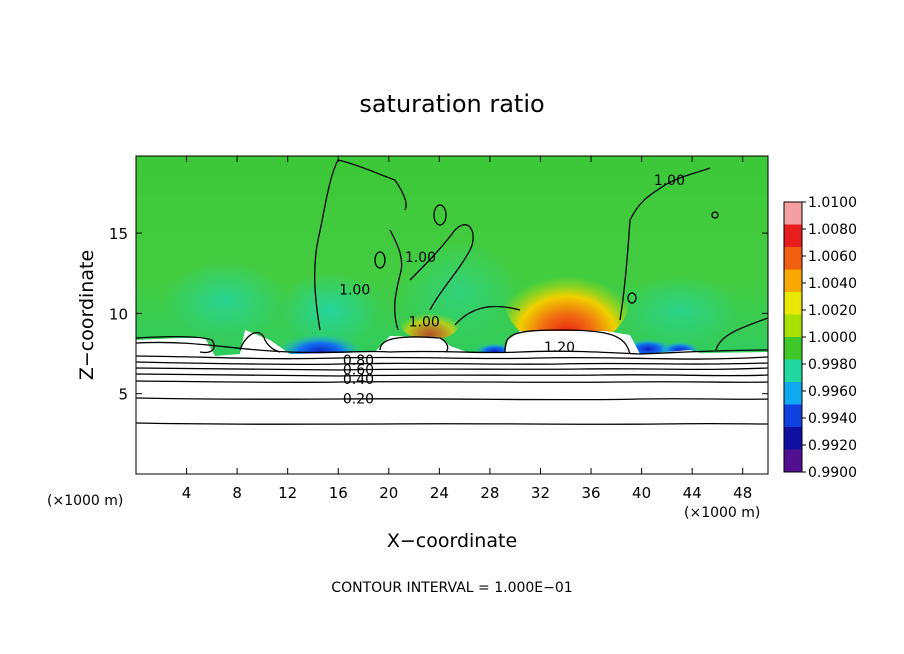  I want to click on colorbar-label: 0.9980, so click(832, 365).